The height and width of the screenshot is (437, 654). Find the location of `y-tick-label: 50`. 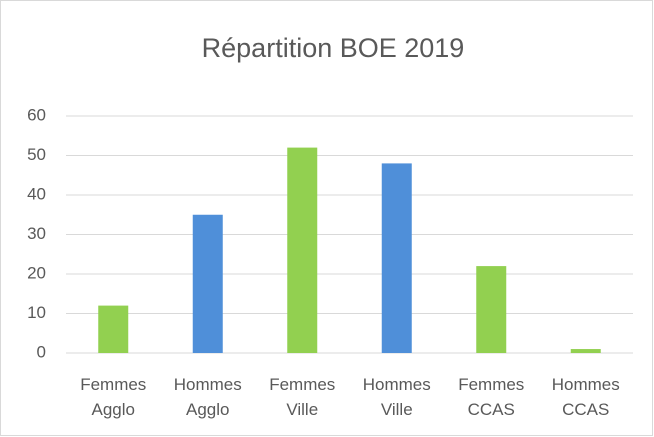

y-tick-label: 50 is located at coordinates (36, 154).